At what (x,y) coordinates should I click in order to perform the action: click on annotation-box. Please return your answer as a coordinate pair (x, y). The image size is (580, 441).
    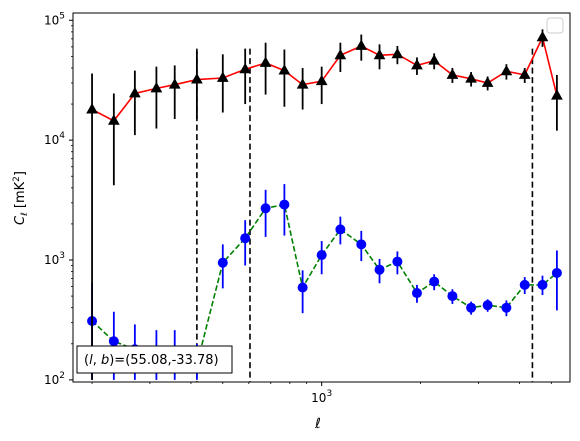
    Looking at the image, I should click on (154, 359).